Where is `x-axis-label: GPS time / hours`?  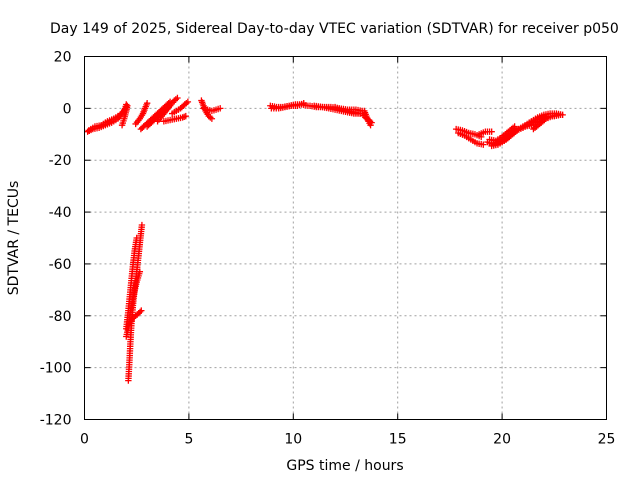 x-axis-label: GPS time / hours is located at coordinates (344, 466).